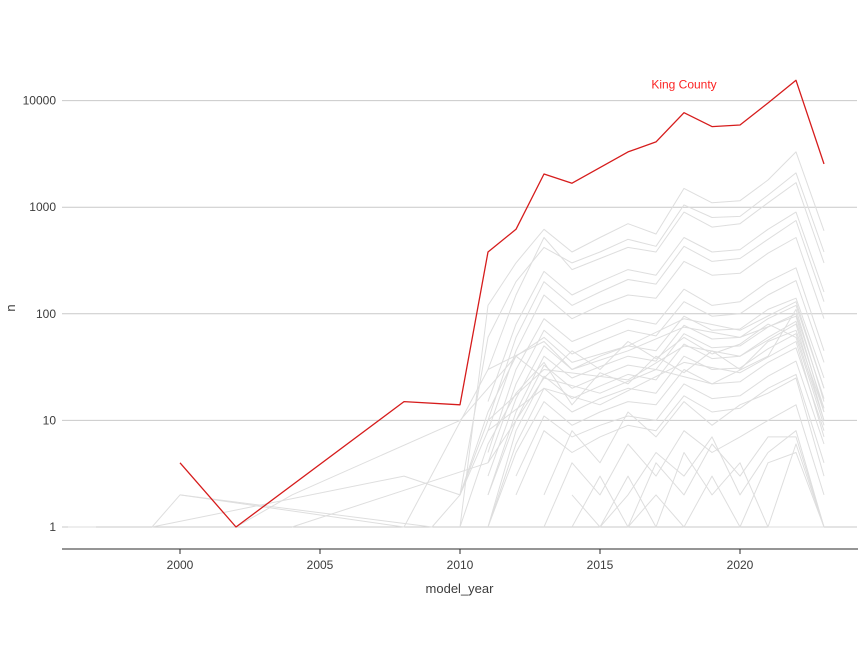 Image resolution: width=864 pixels, height=648 pixels. I want to click on y-tick-label: 100, so click(46, 314).